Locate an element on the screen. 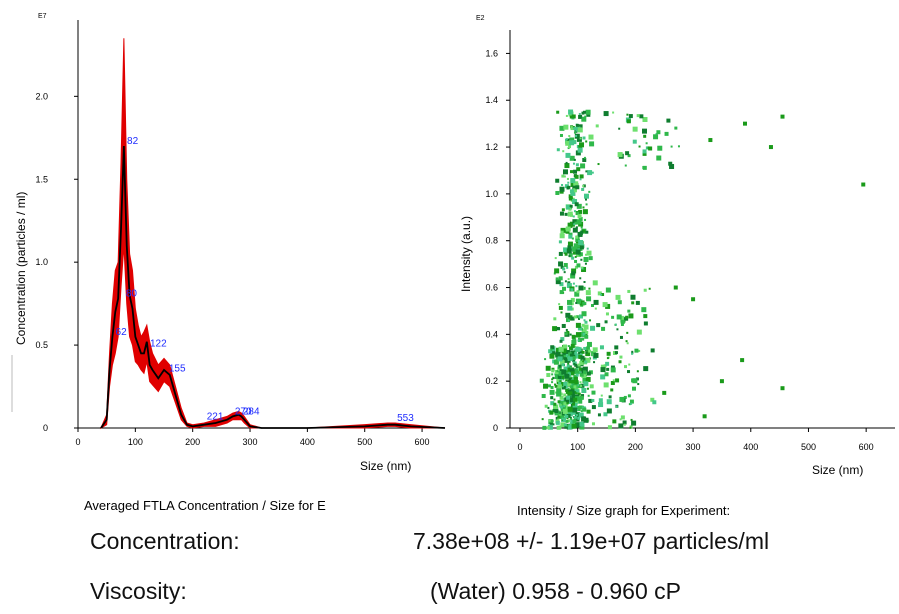 The height and width of the screenshot is (614, 899). peak-label: 284 is located at coordinates (251, 411).